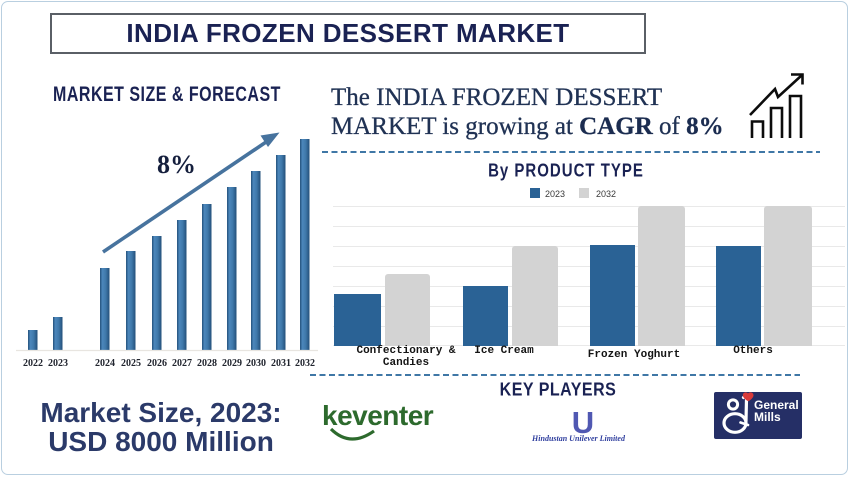 The height and width of the screenshot is (478, 850). I want to click on svg-text: Mills, so click(767, 417).